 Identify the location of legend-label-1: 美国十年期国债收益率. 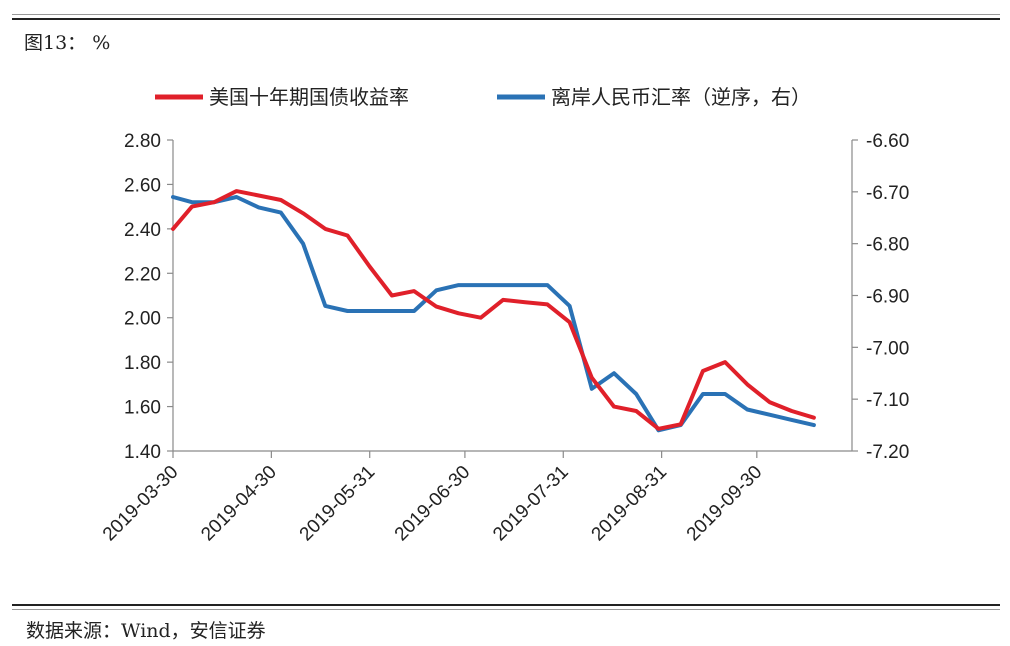
(309, 97).